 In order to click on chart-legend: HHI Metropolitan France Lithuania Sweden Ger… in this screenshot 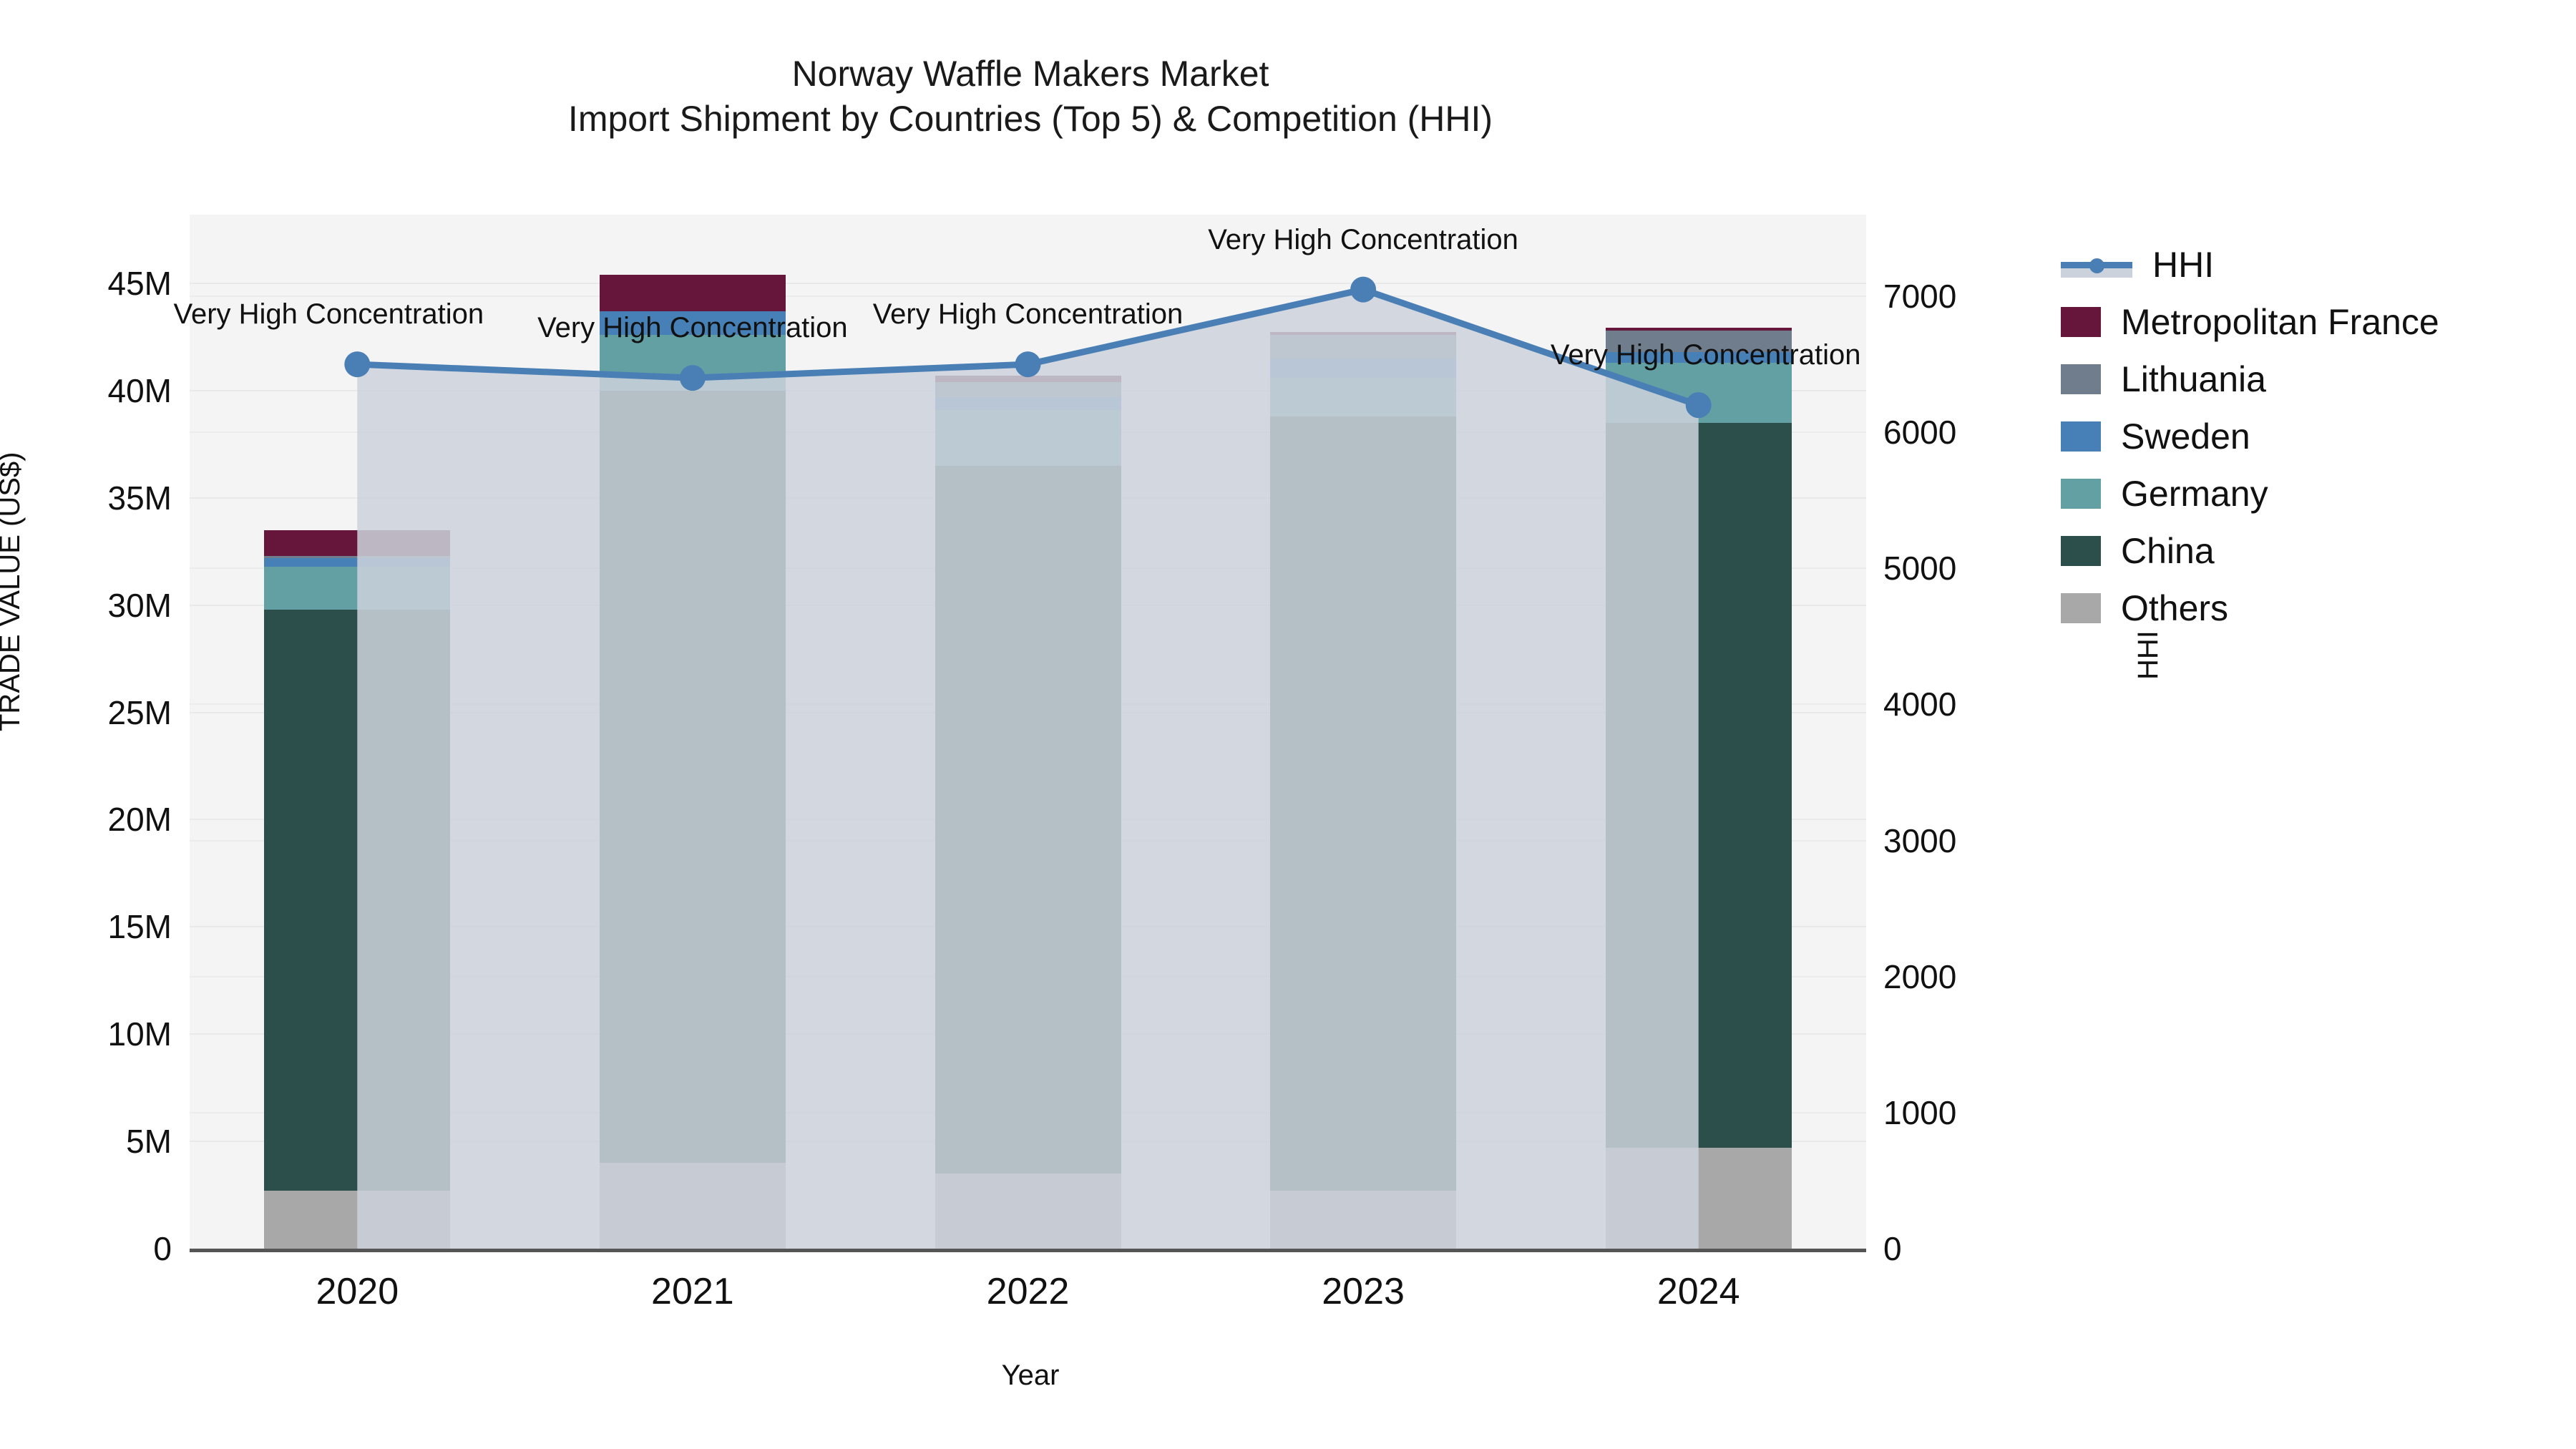, I will do `click(2311, 436)`.